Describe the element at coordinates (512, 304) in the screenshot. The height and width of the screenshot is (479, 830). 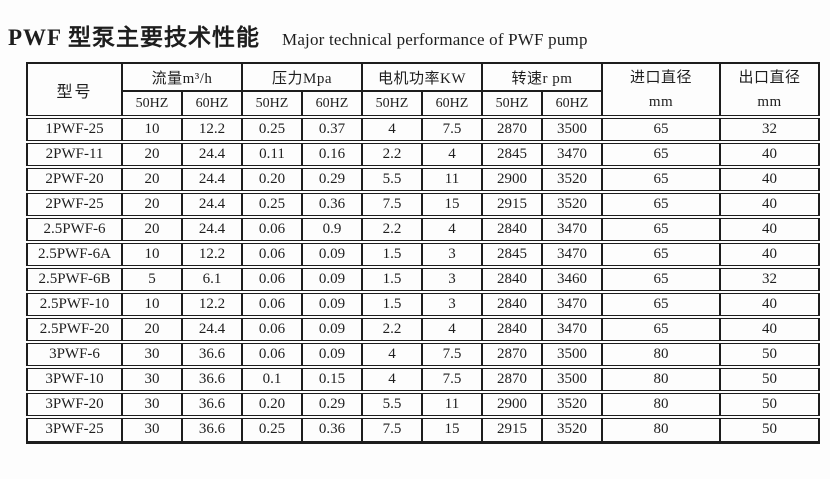
I see `value-cell: 2840` at that location.